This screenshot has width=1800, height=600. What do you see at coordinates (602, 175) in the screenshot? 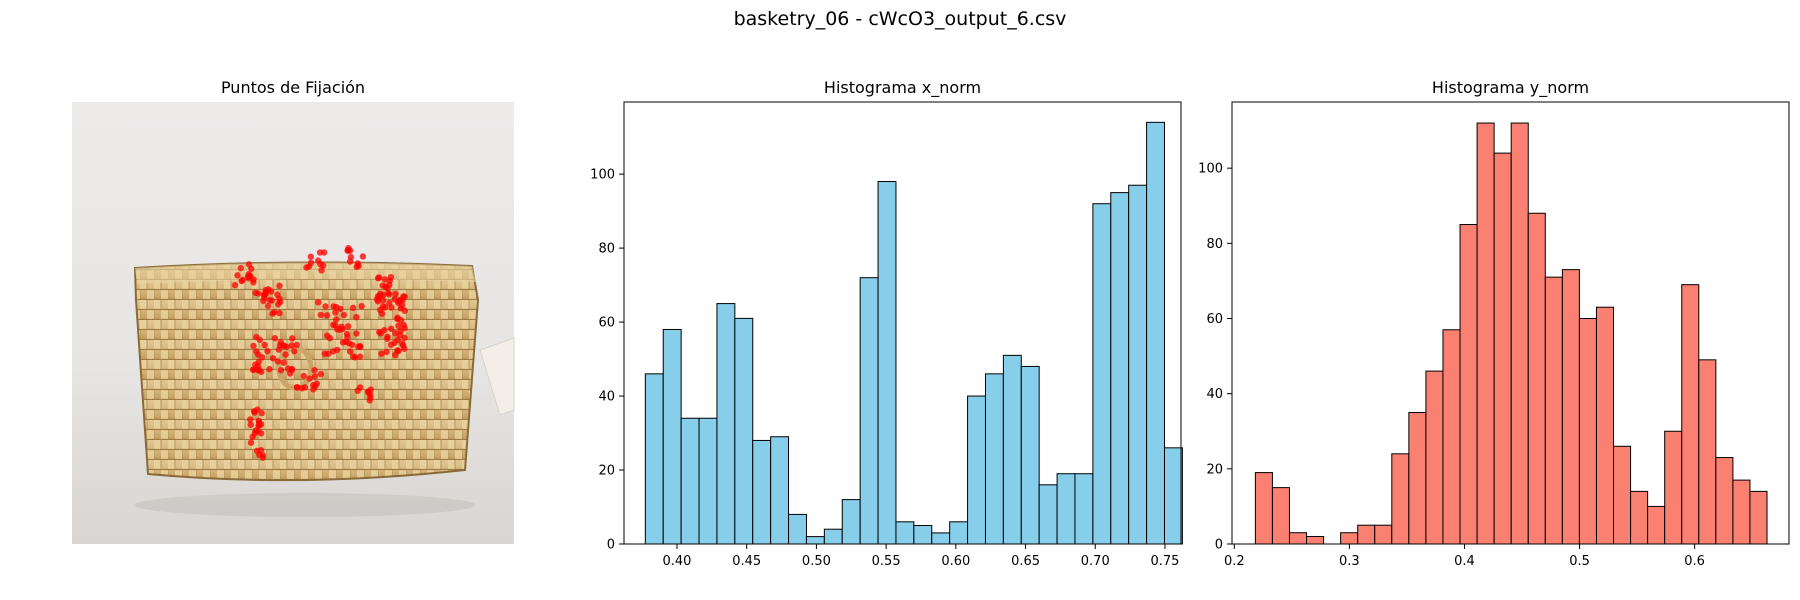
I see `y-tick-label: 100` at bounding box center [602, 175].